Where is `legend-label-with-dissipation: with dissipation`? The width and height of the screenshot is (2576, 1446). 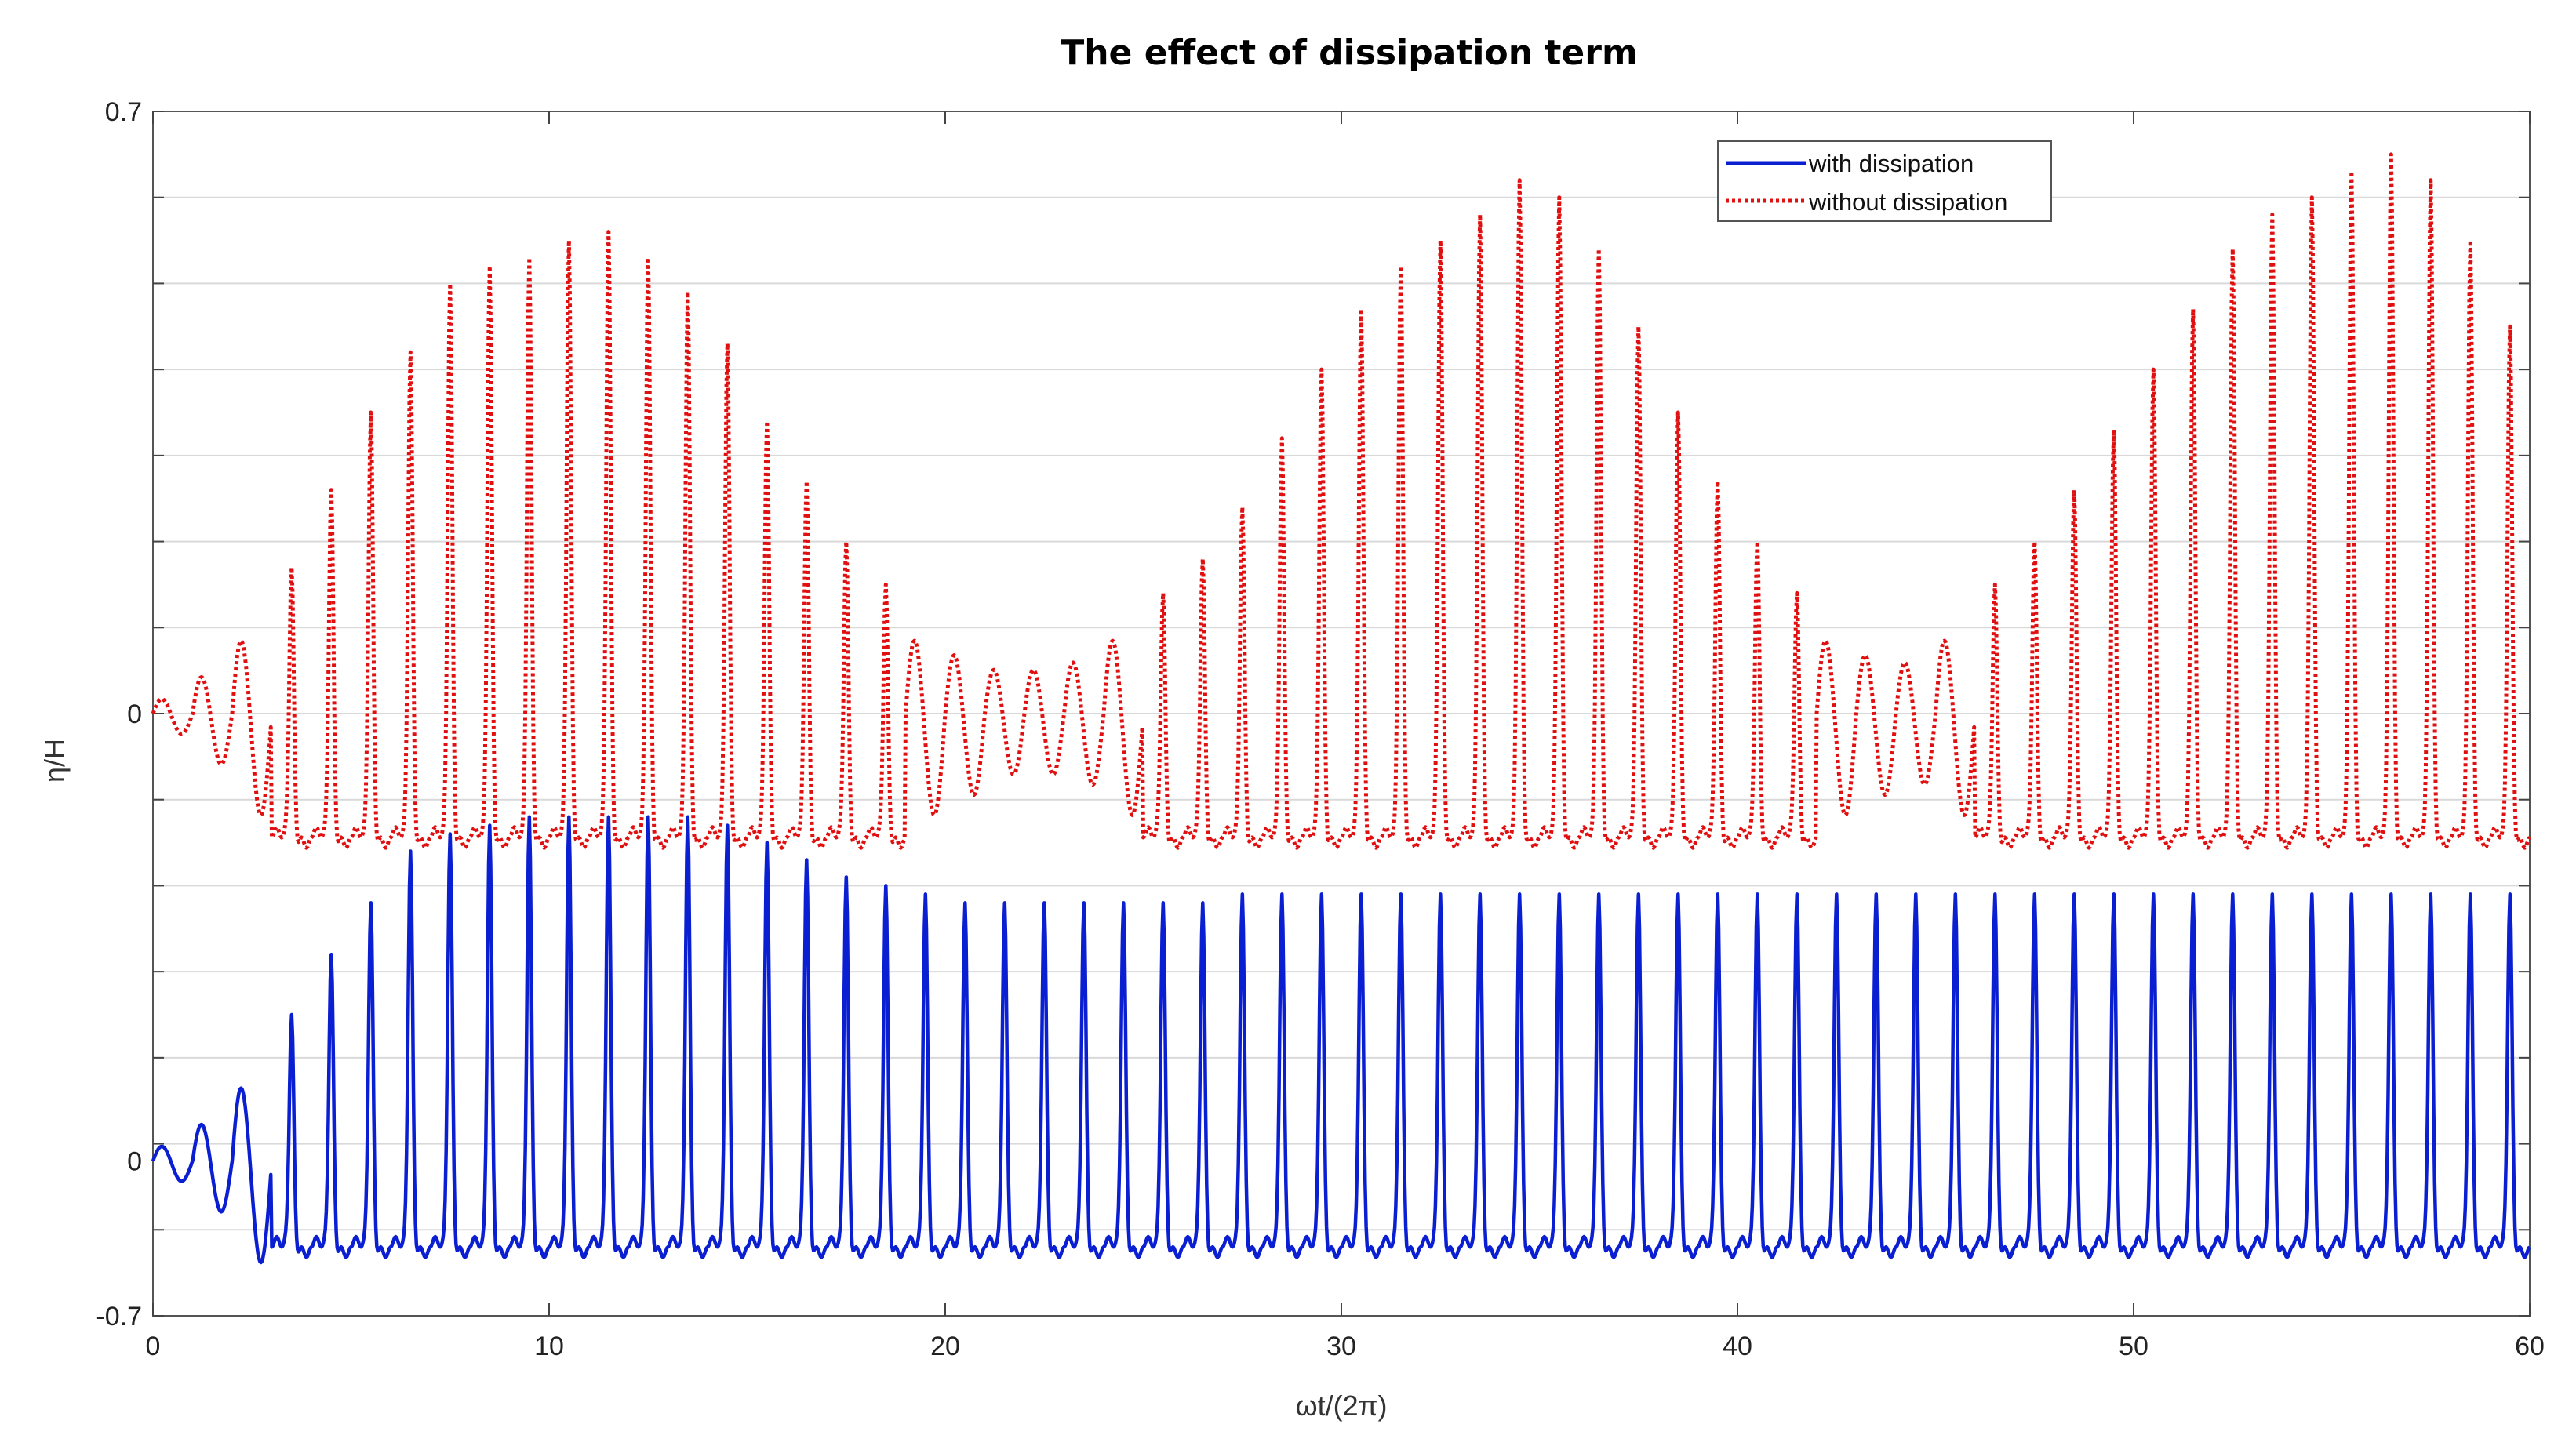 legend-label-with-dissipation: with dissipation is located at coordinates (1891, 163).